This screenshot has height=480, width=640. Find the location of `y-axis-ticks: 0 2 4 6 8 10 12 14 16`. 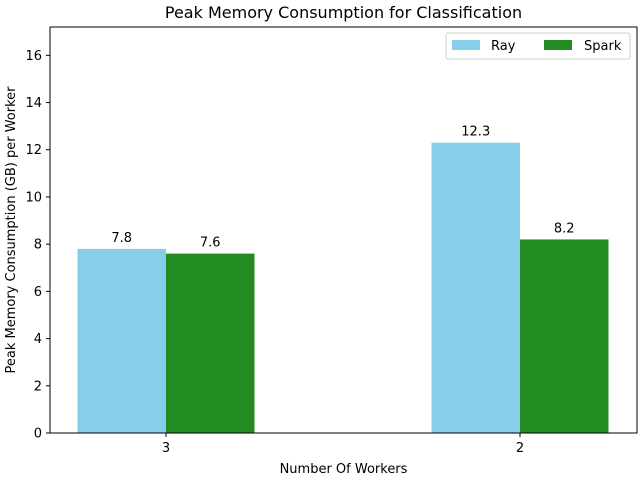

y-axis-ticks: 0 2 4 6 8 10 12 14 16 is located at coordinates (37, 245).